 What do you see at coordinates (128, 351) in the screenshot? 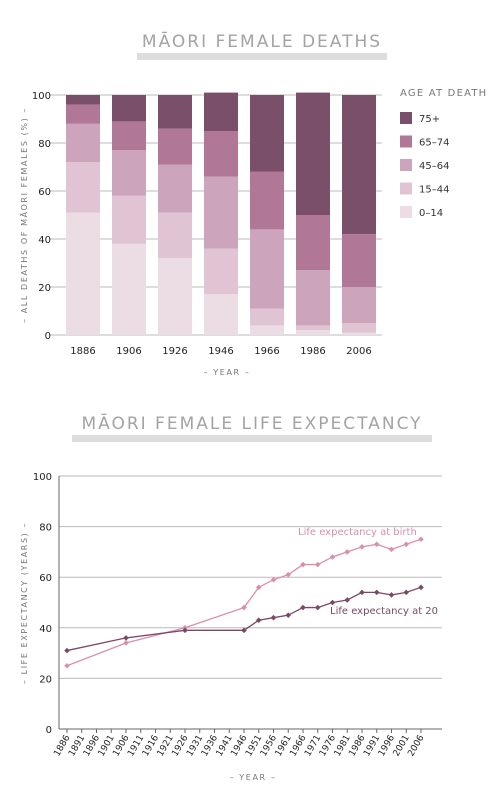
I see `x-tick-label: 1906` at bounding box center [128, 351].